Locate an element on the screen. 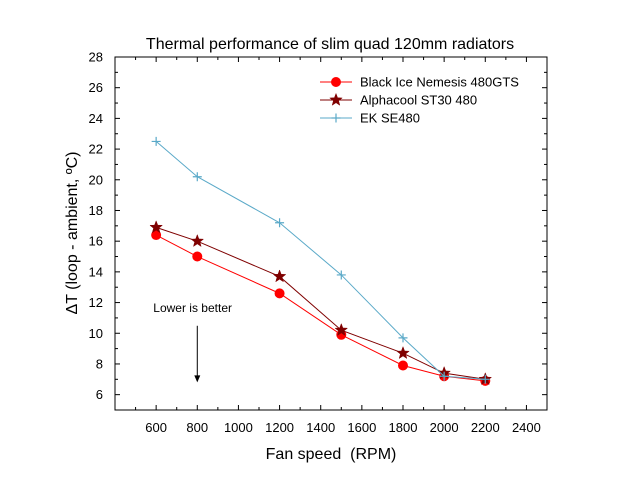  y-tick-label: 12 is located at coordinates (96, 302).